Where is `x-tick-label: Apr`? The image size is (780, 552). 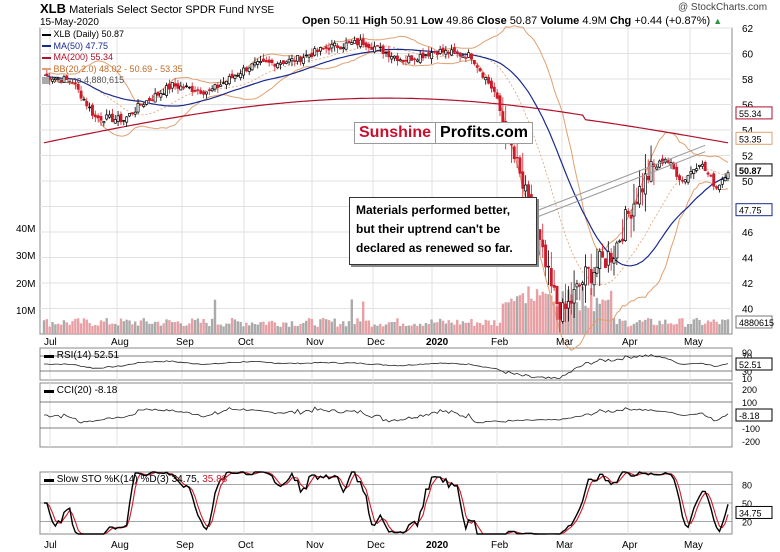
x-tick-label: Apr is located at coordinates (630, 342).